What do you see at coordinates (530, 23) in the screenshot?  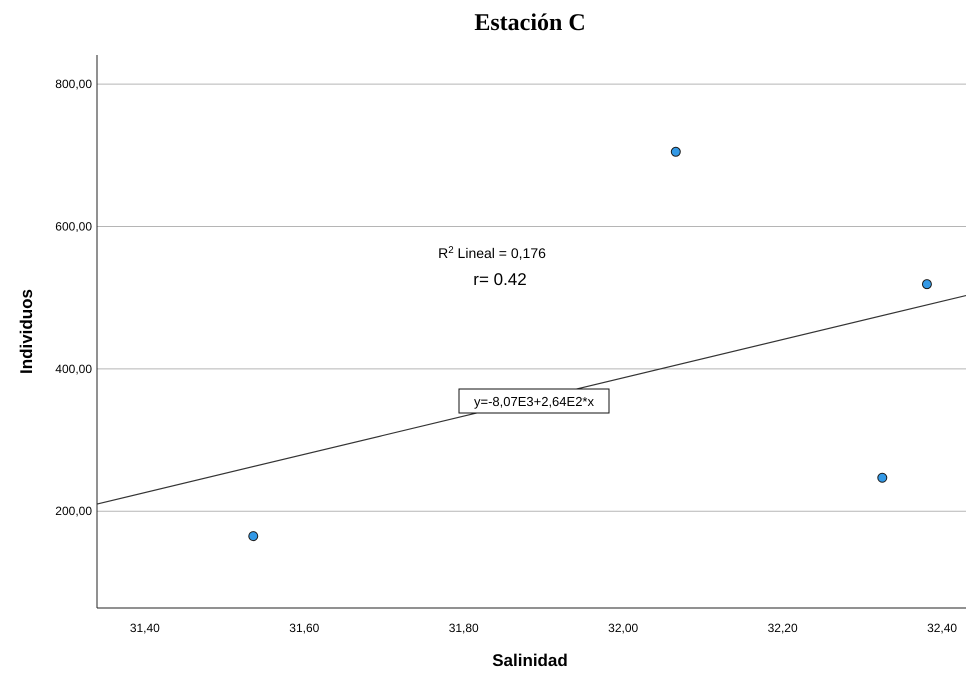 I see `chart-title: Estación C` at bounding box center [530, 23].